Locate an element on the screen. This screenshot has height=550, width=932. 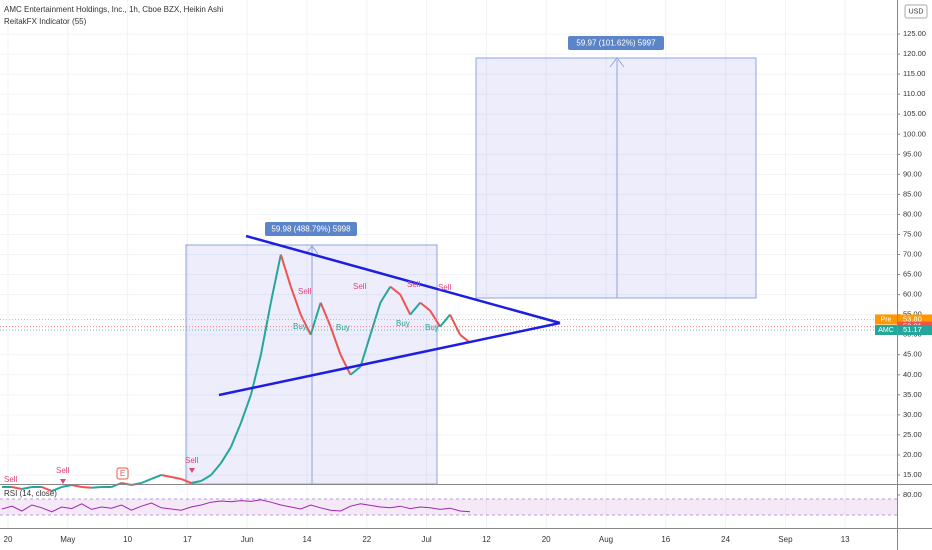
y-tick-label: 45.00 is located at coordinates (912, 354).